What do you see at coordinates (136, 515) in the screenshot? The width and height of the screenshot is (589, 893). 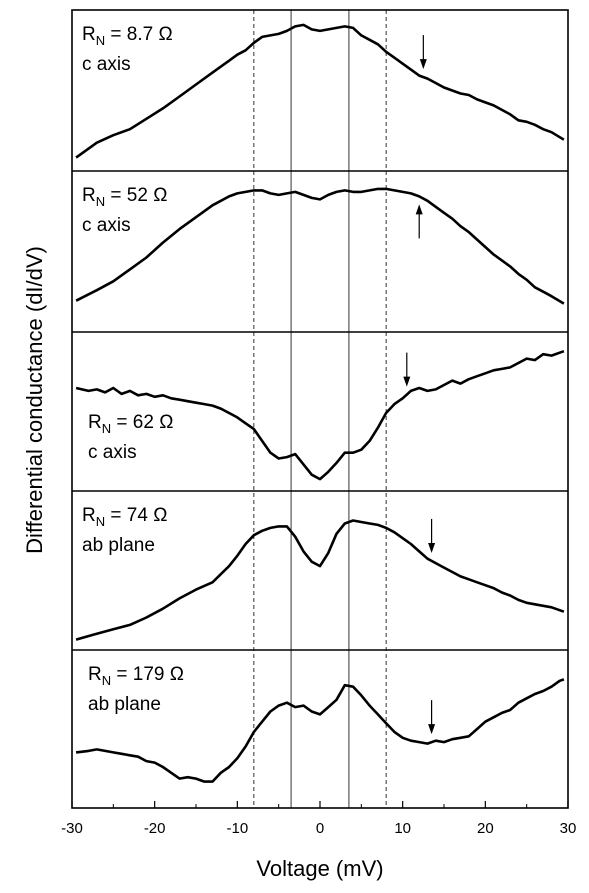 I see `rn-value: = 74 Ω` at bounding box center [136, 515].